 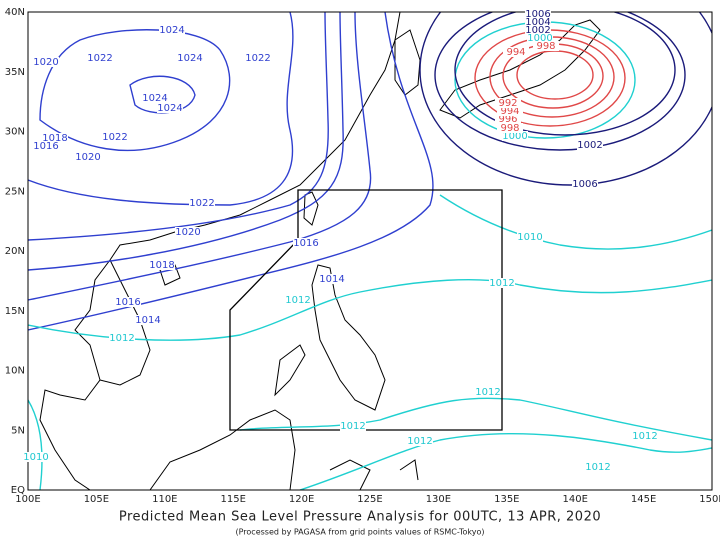 I want to click on x-axis-label: 130E, so click(x=438, y=499).